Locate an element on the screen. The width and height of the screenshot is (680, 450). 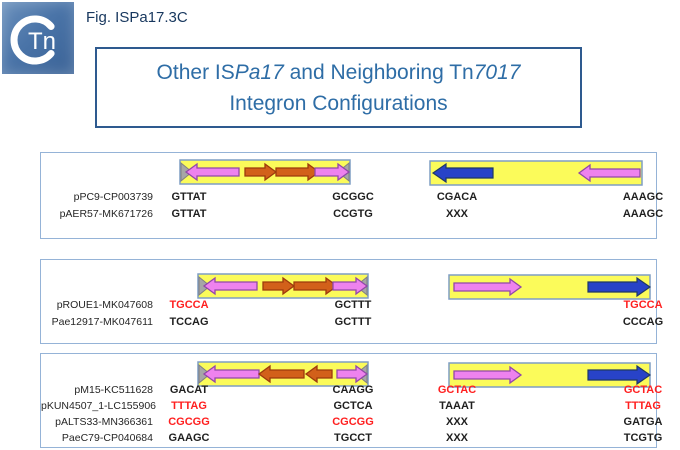
title-seg-italic: Pa17 is located at coordinates (259, 72).